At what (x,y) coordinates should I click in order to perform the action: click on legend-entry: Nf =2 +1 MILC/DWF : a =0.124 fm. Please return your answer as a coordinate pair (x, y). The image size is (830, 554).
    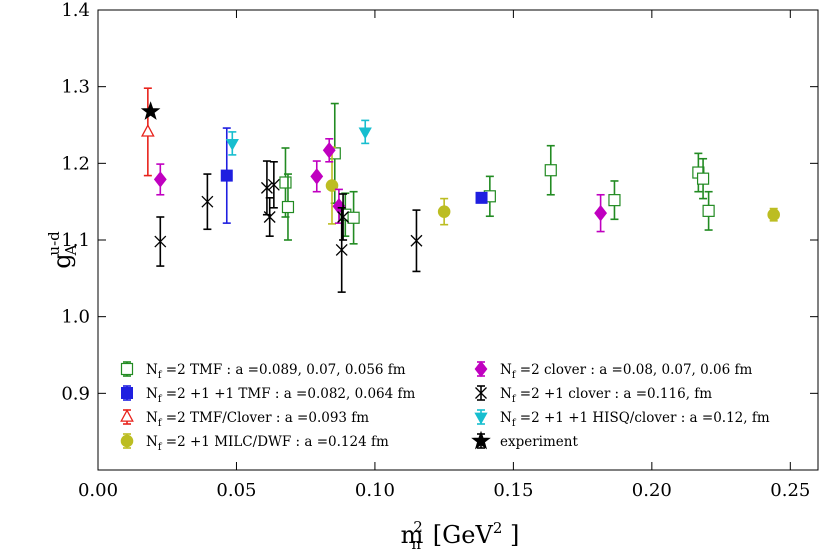
    Looking at the image, I should click on (254, 443).